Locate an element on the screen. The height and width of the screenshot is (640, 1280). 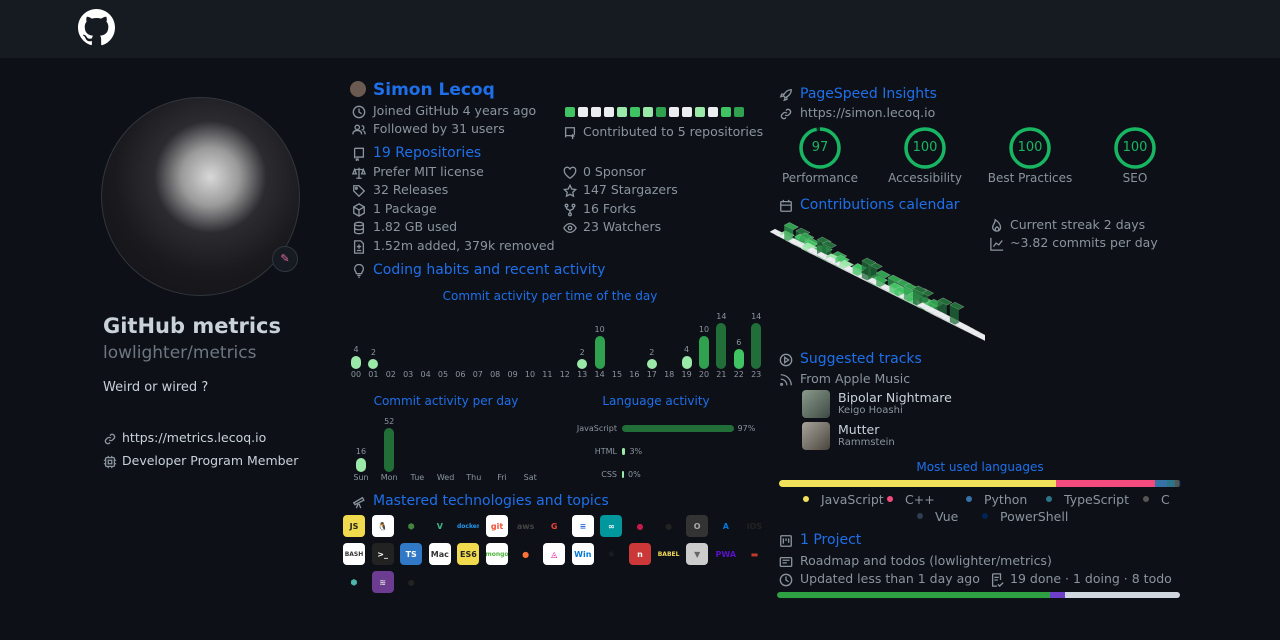
pwa-icon: PWA is located at coordinates (726, 554).